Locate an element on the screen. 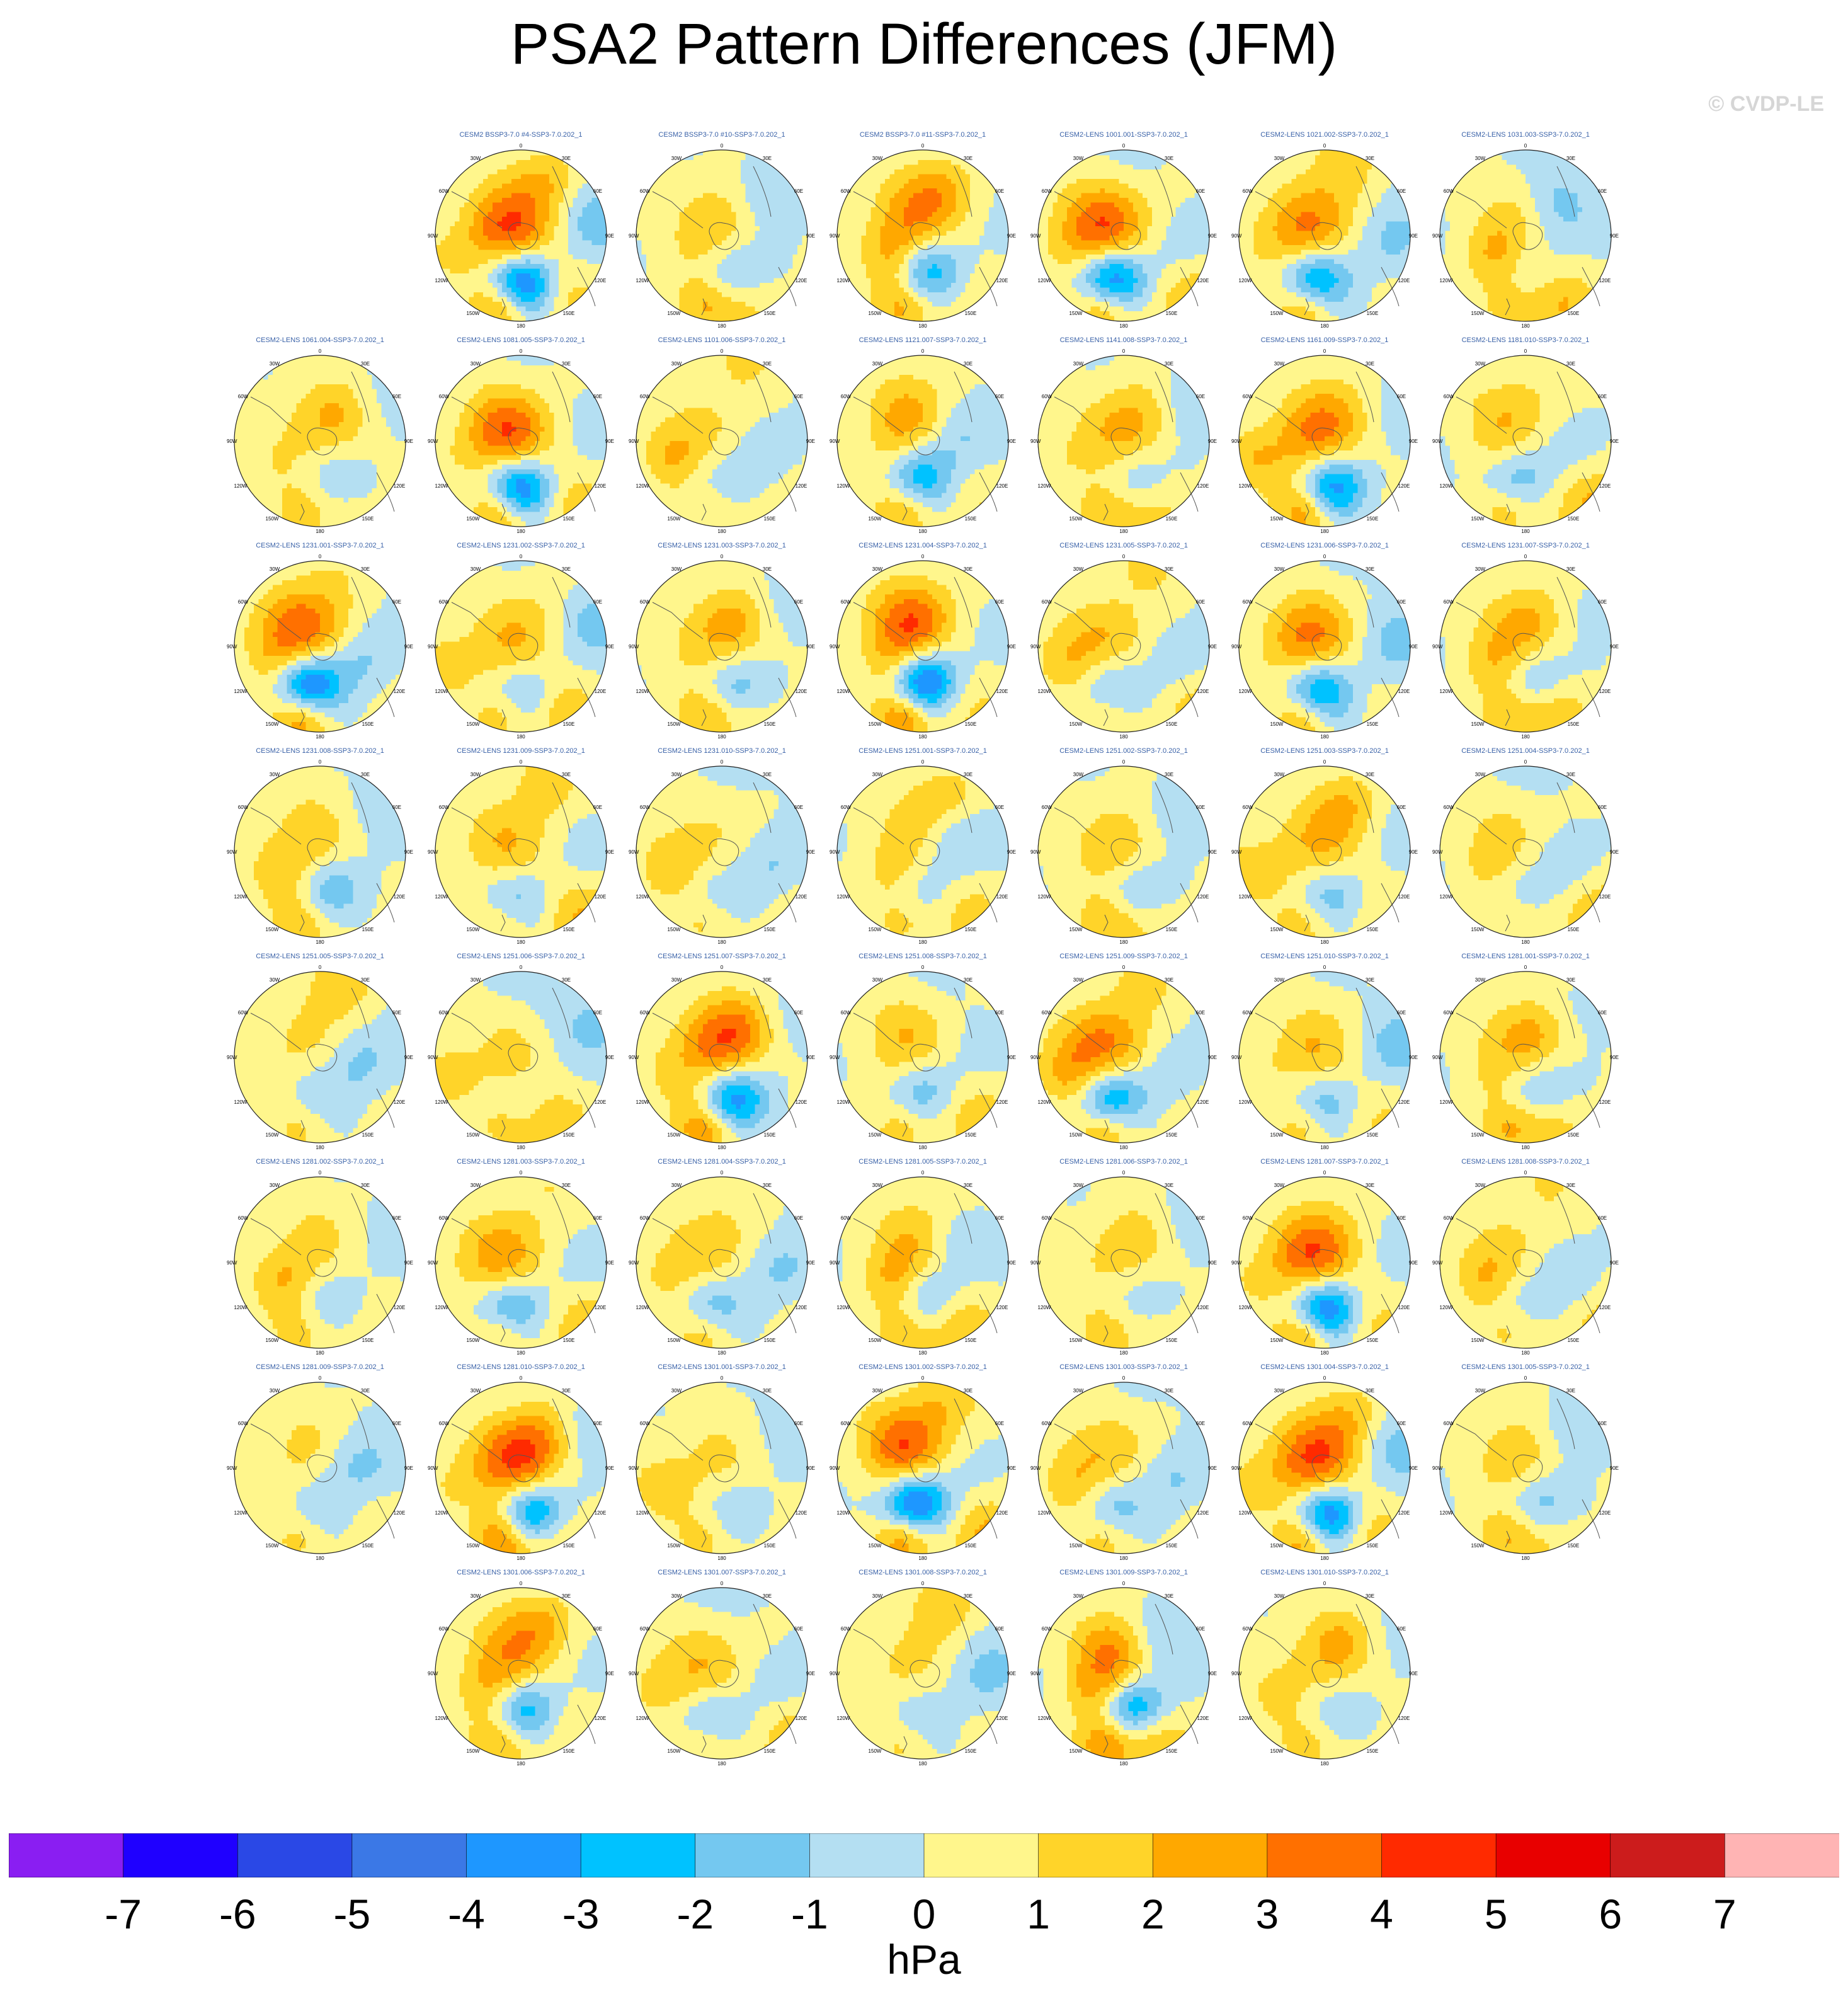  colorbar-tick-label: -1 is located at coordinates (809, 1914).